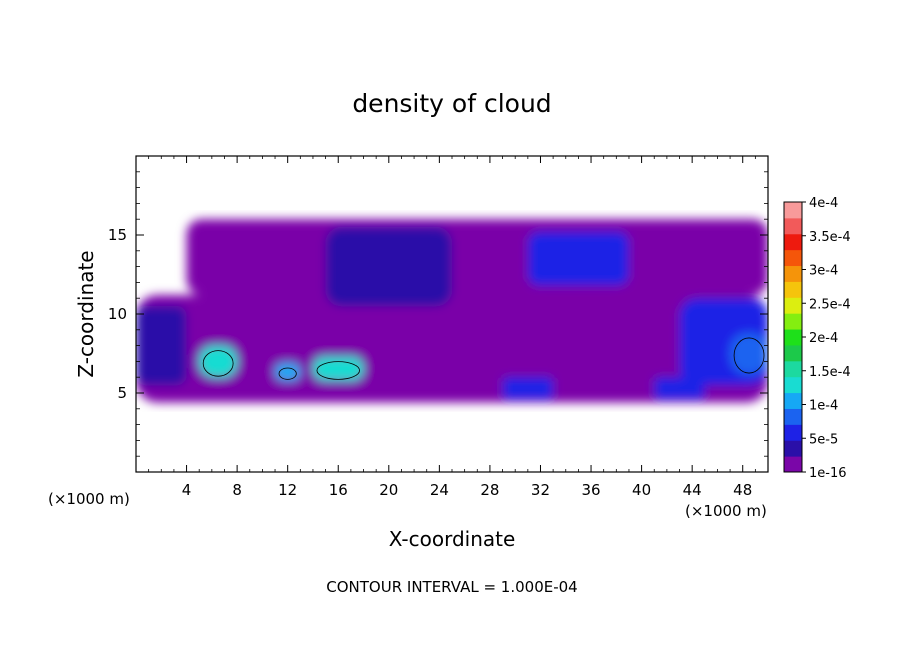 The image size is (904, 654). Describe the element at coordinates (187, 490) in the screenshot. I see `x-tick-label: 4` at that location.